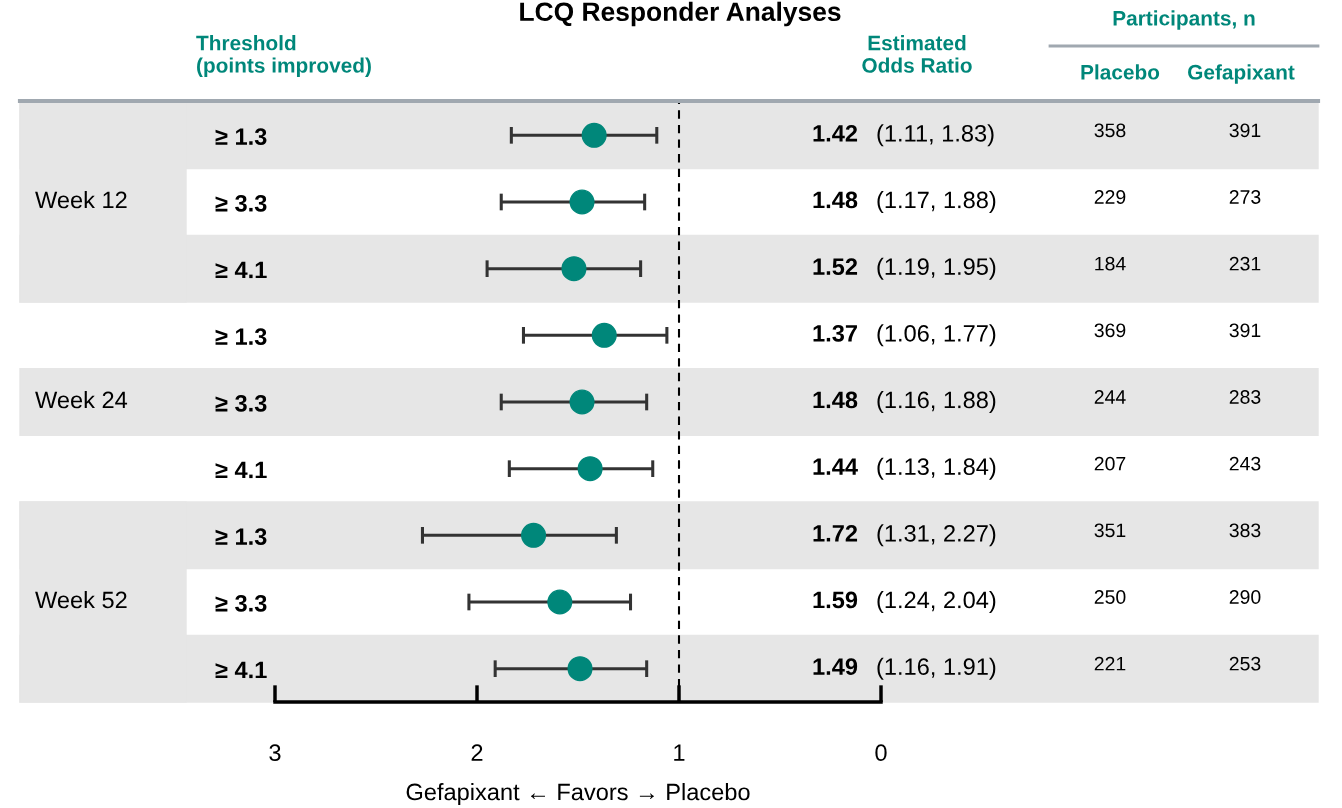  I want to click on text: Threshold (points improved), so click(283, 56).